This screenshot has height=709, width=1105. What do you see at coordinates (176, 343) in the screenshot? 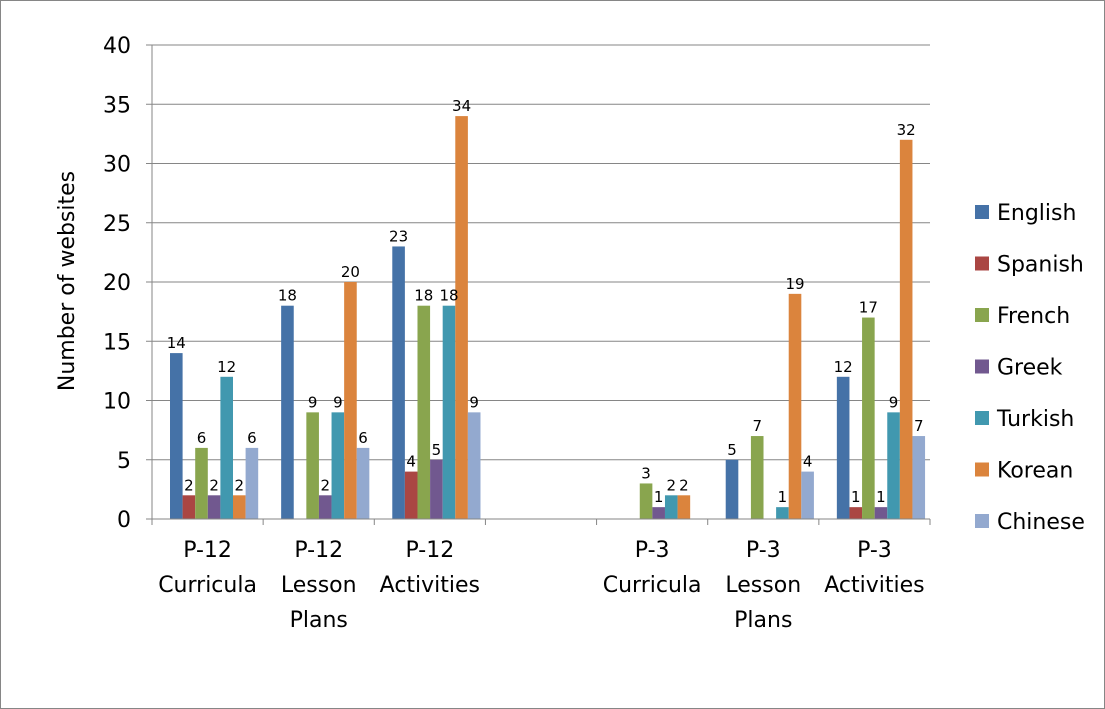
I see `bar-value-label: 14` at bounding box center [176, 343].